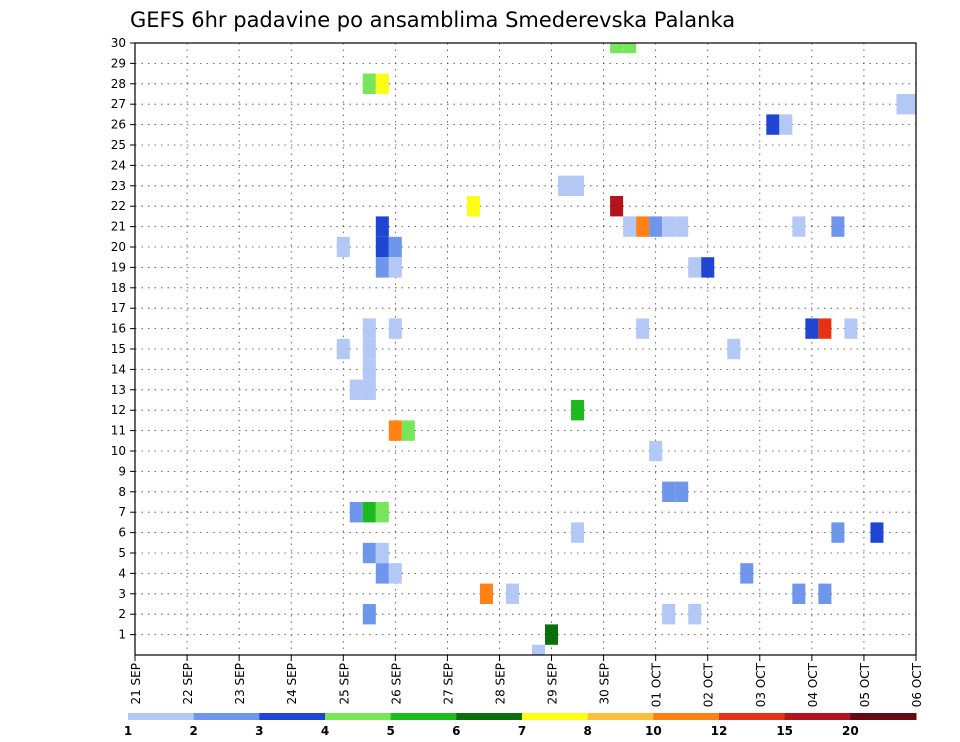  I want to click on y-tick-label: 17, so click(118, 308).